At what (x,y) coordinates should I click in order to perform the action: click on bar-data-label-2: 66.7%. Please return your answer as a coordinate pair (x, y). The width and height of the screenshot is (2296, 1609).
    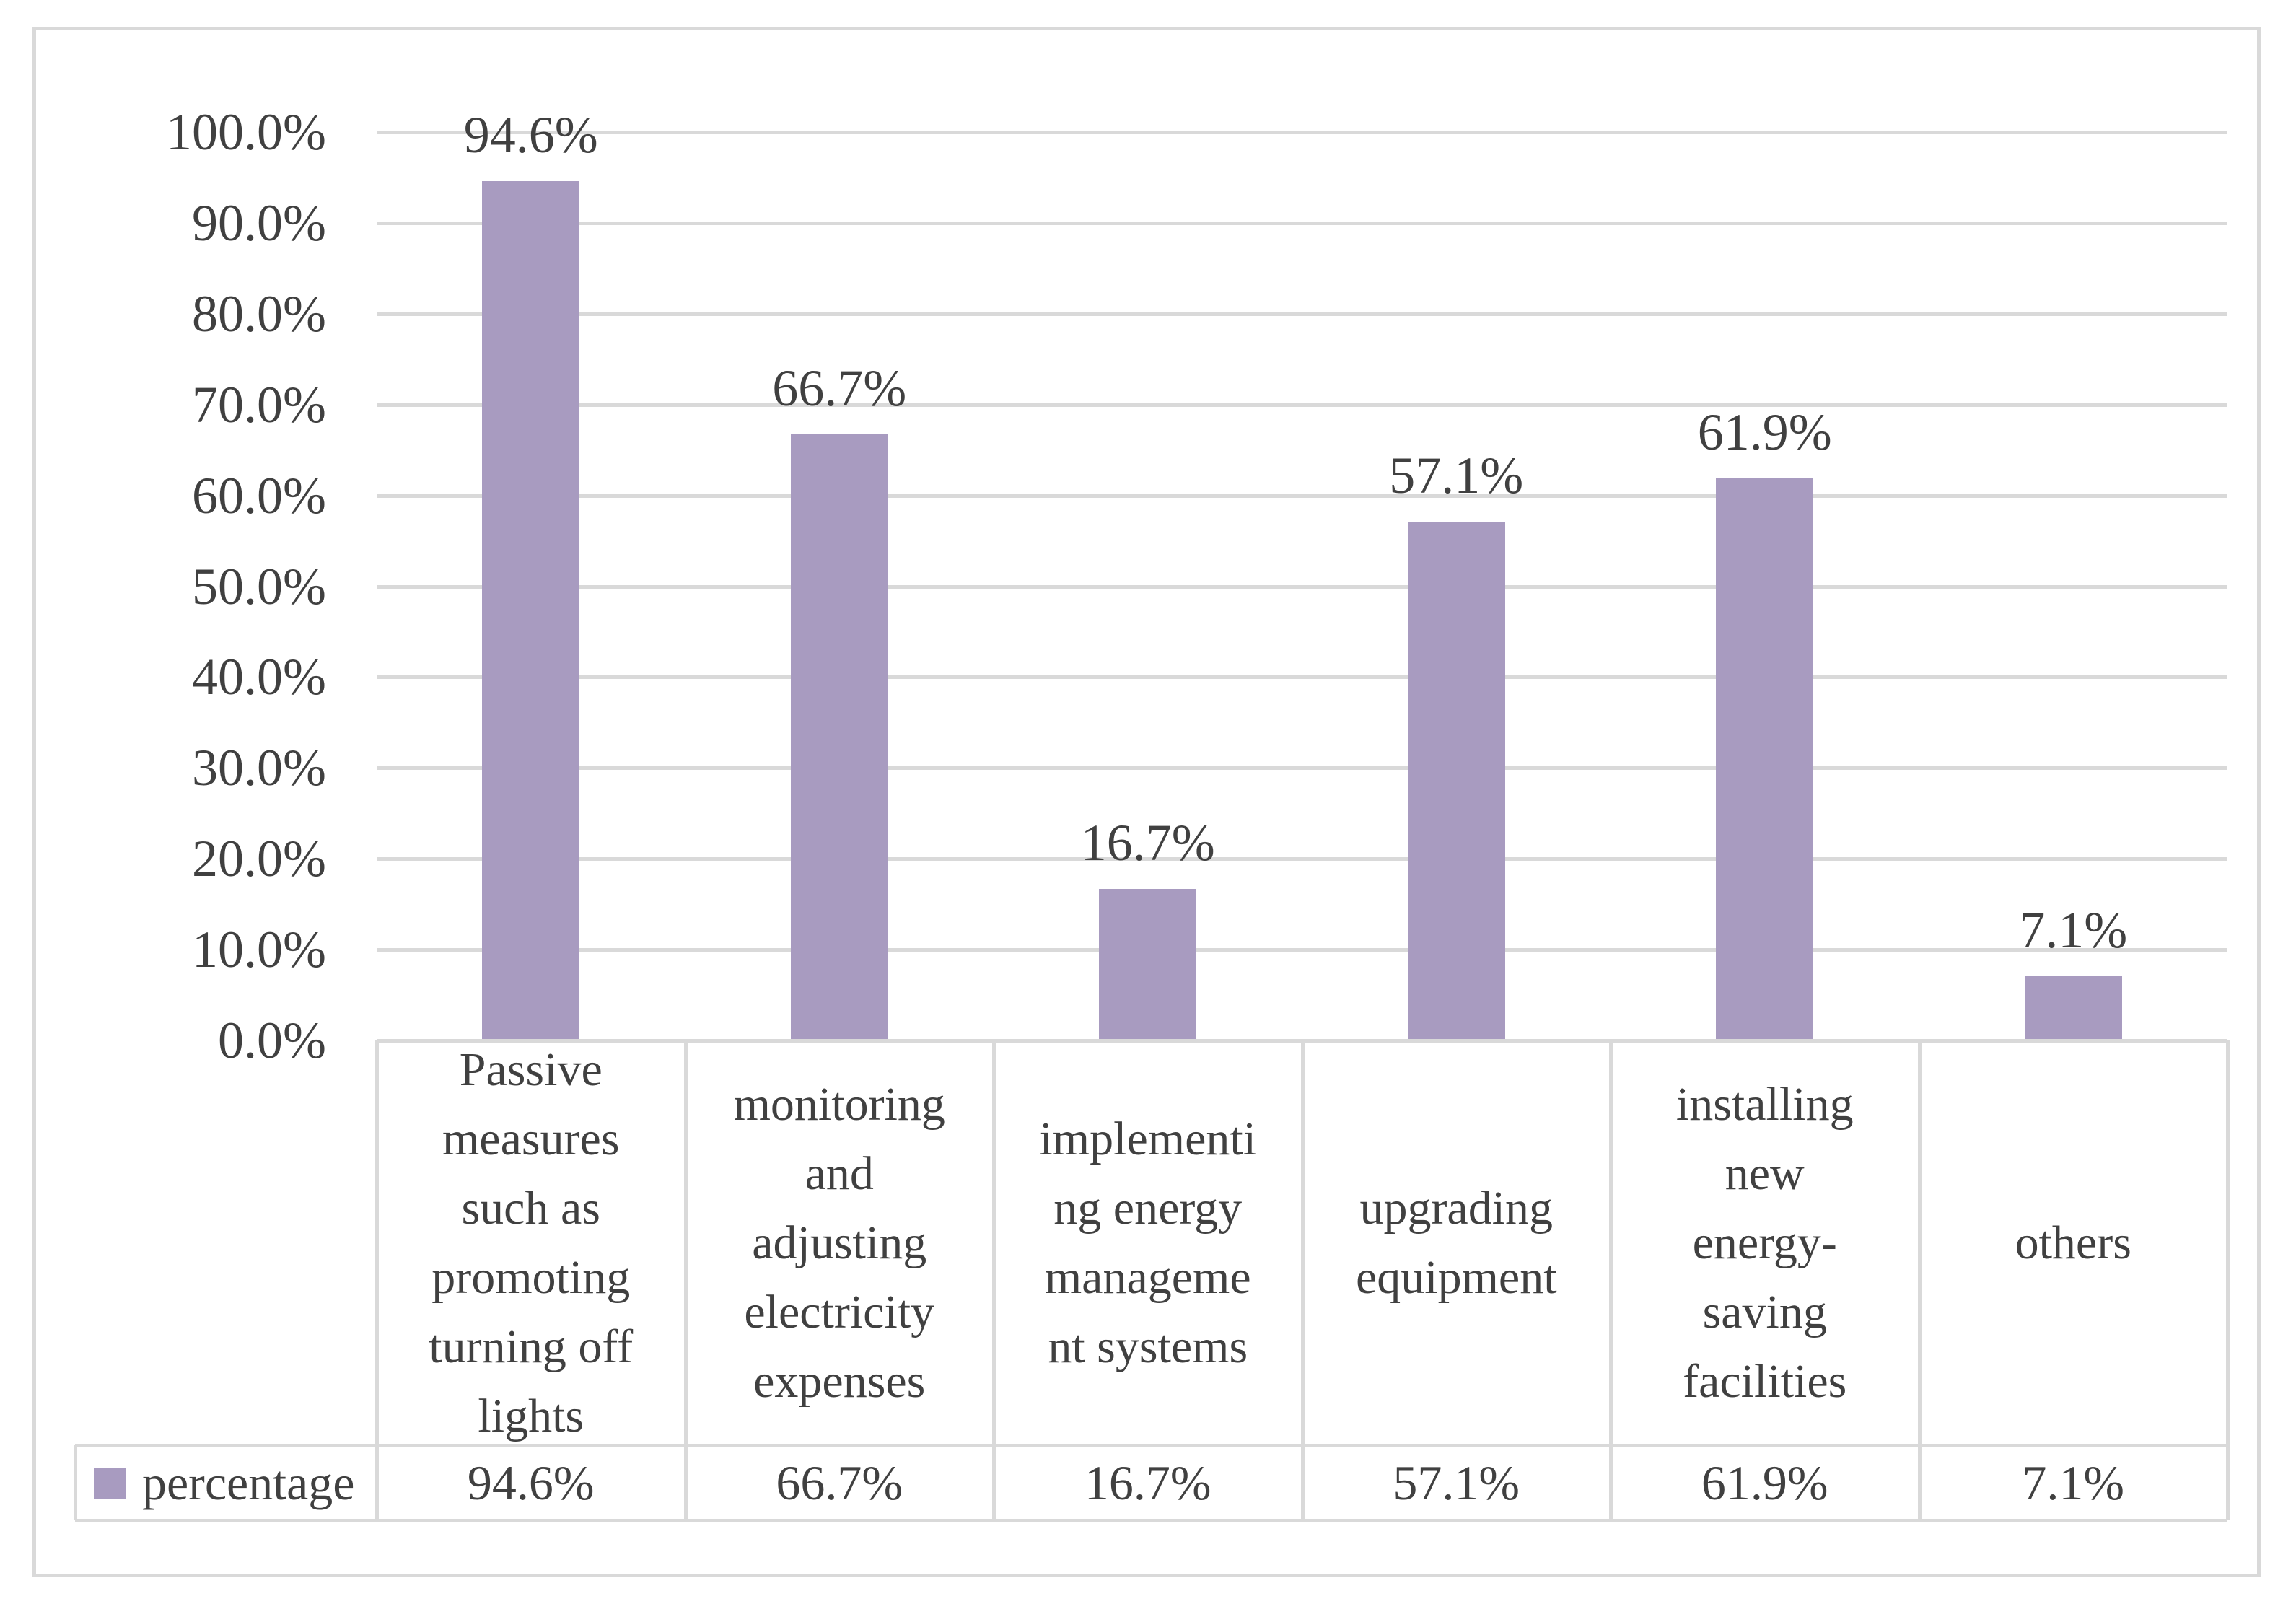
    Looking at the image, I should click on (839, 388).